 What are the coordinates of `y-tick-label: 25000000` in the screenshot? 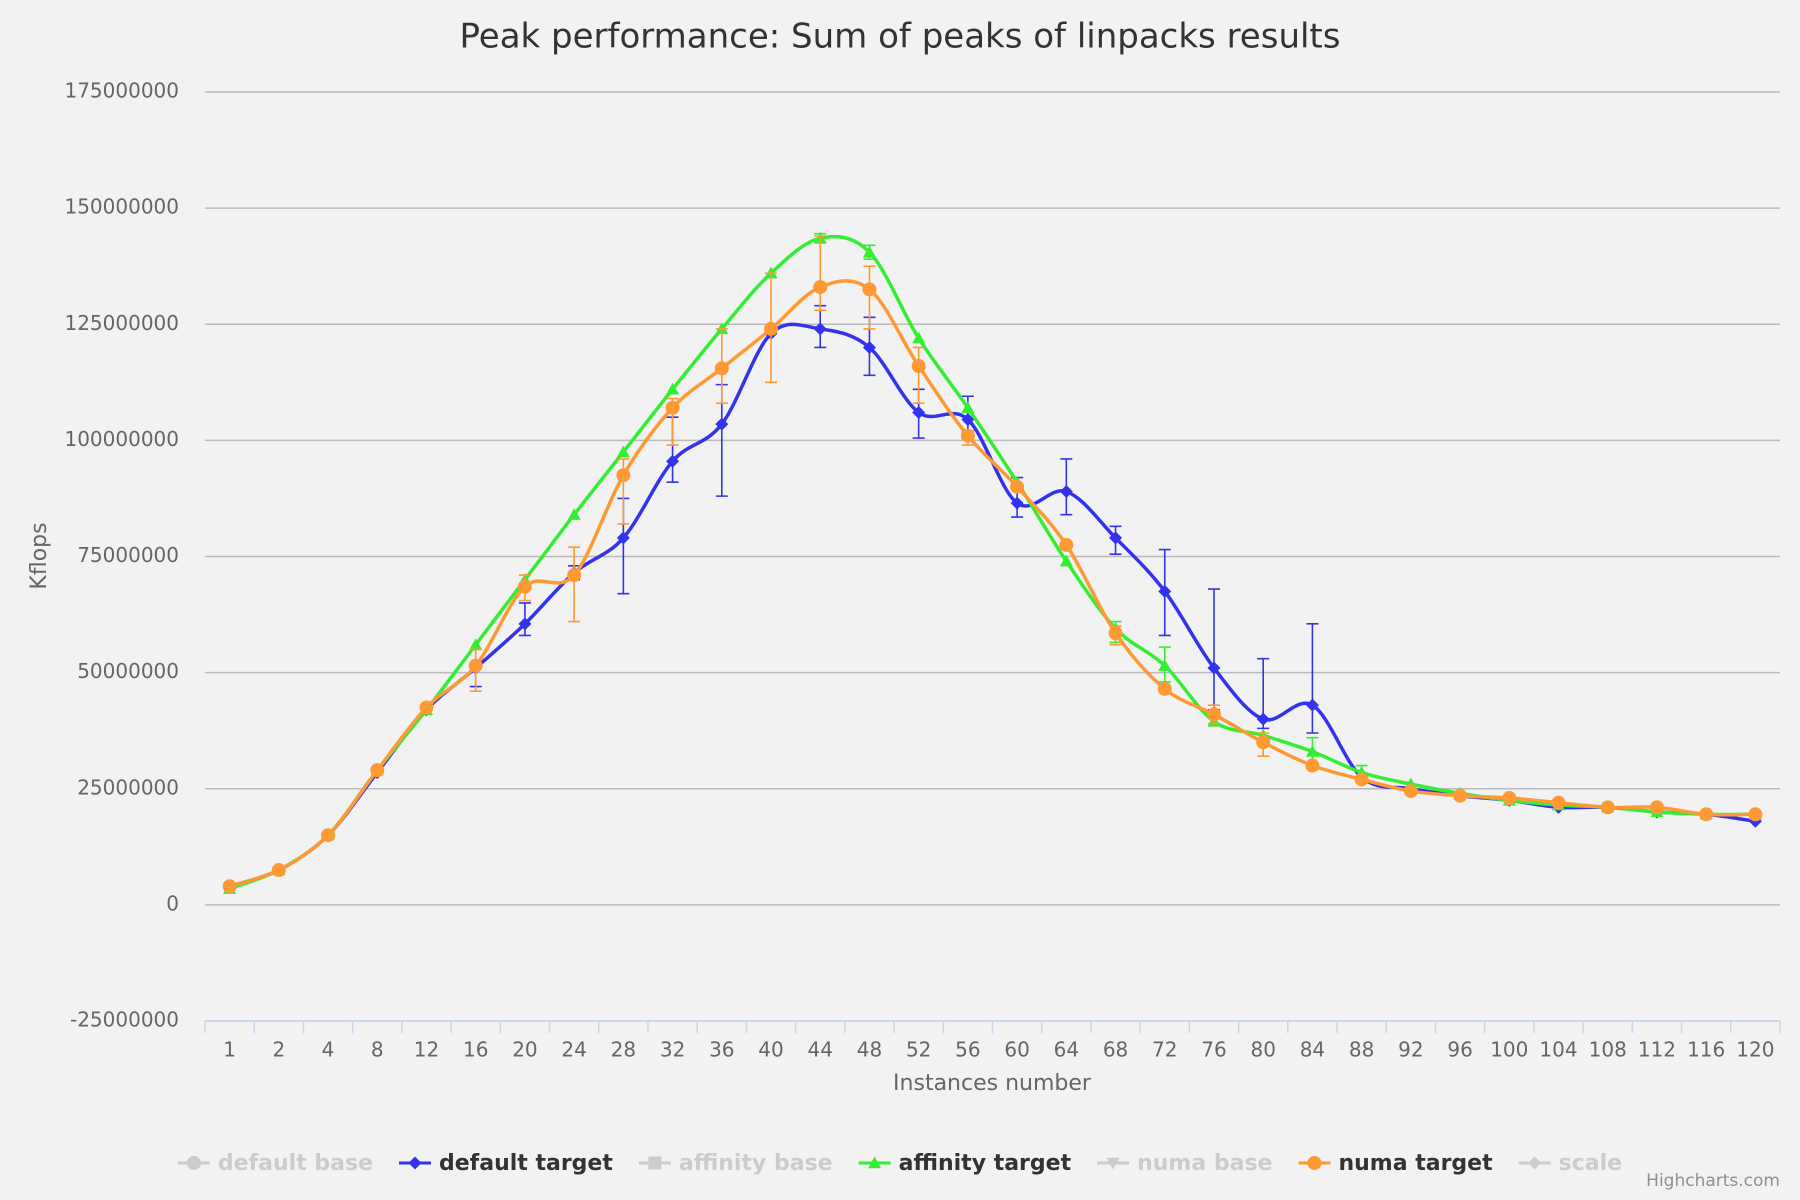 It's located at (128, 787).